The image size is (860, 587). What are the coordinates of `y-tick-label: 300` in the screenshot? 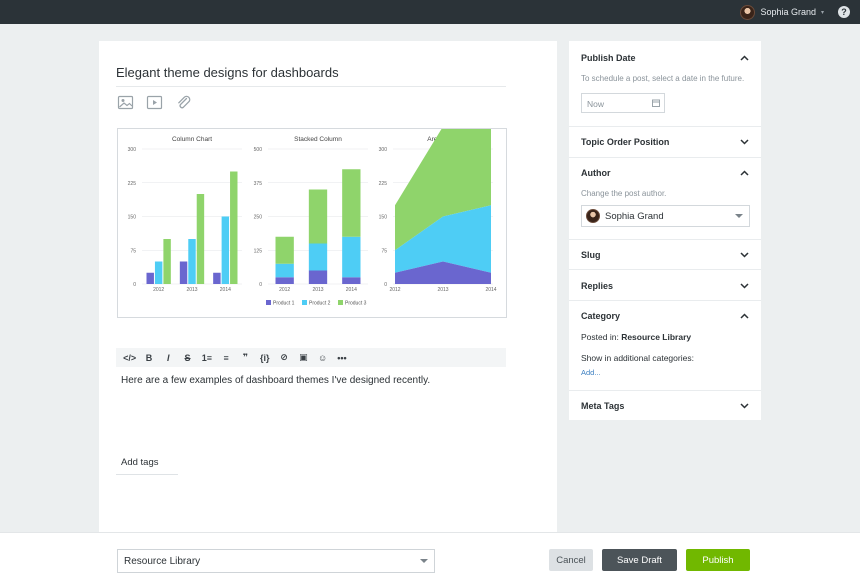 It's located at (383, 150).